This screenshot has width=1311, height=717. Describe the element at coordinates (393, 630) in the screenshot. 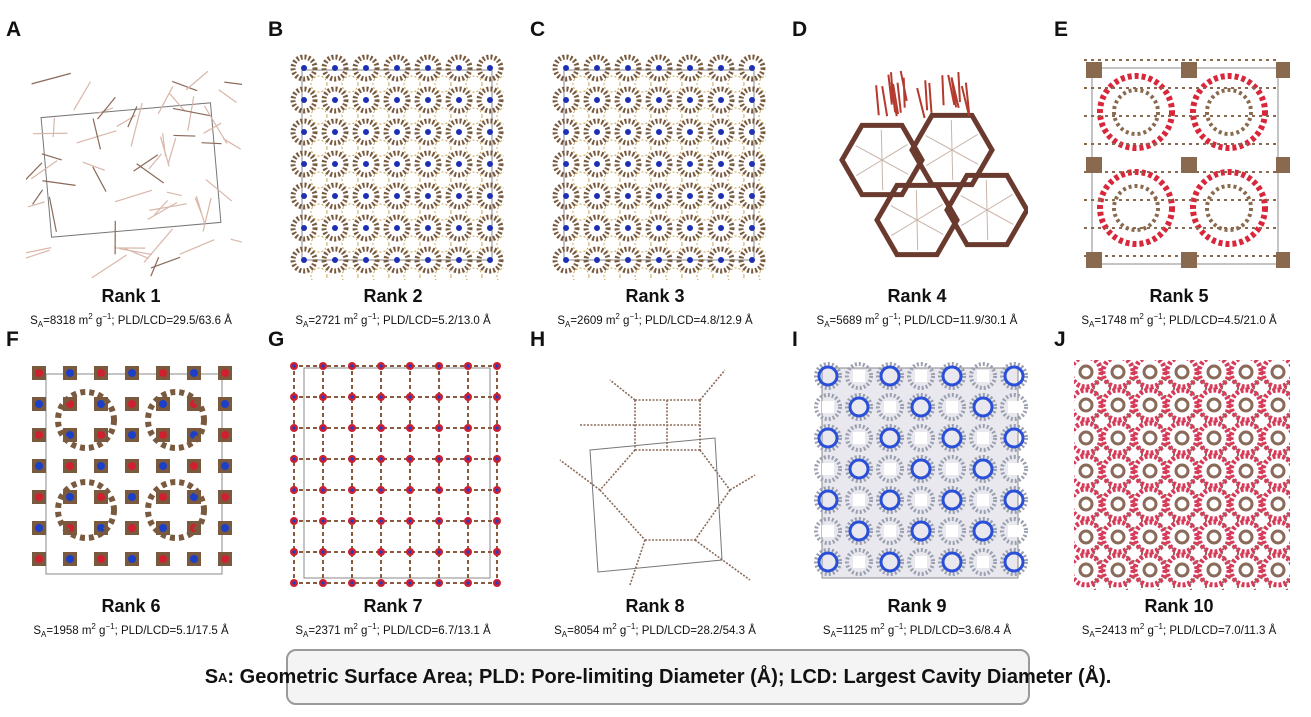

I see `stats-line: SA=2371 m2 g−1; PLD/LCD=6.7/13.1 Å` at that location.